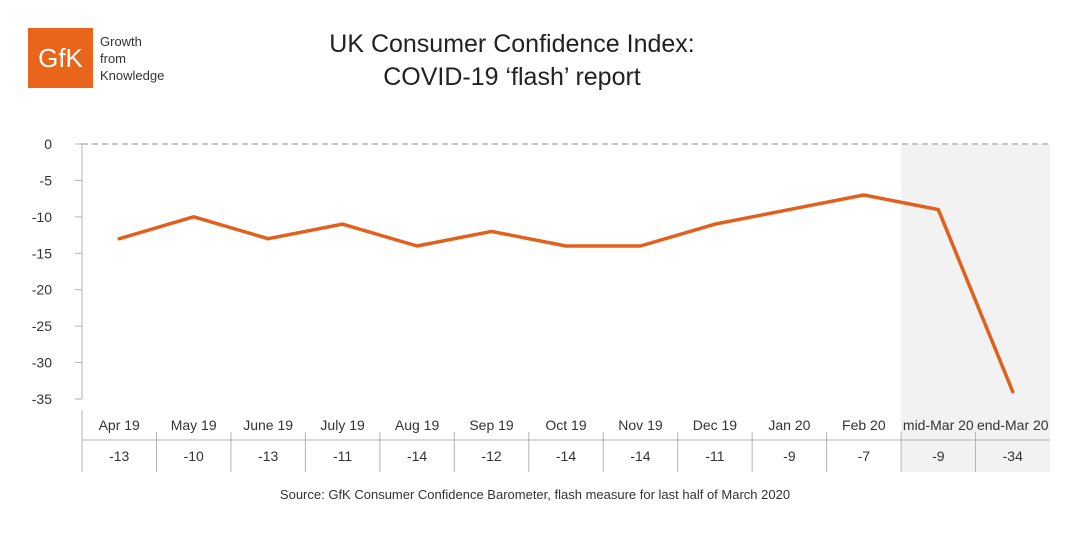 The image size is (1070, 538). Describe the element at coordinates (42, 253) in the screenshot. I see `y-tick-label: -15` at that location.